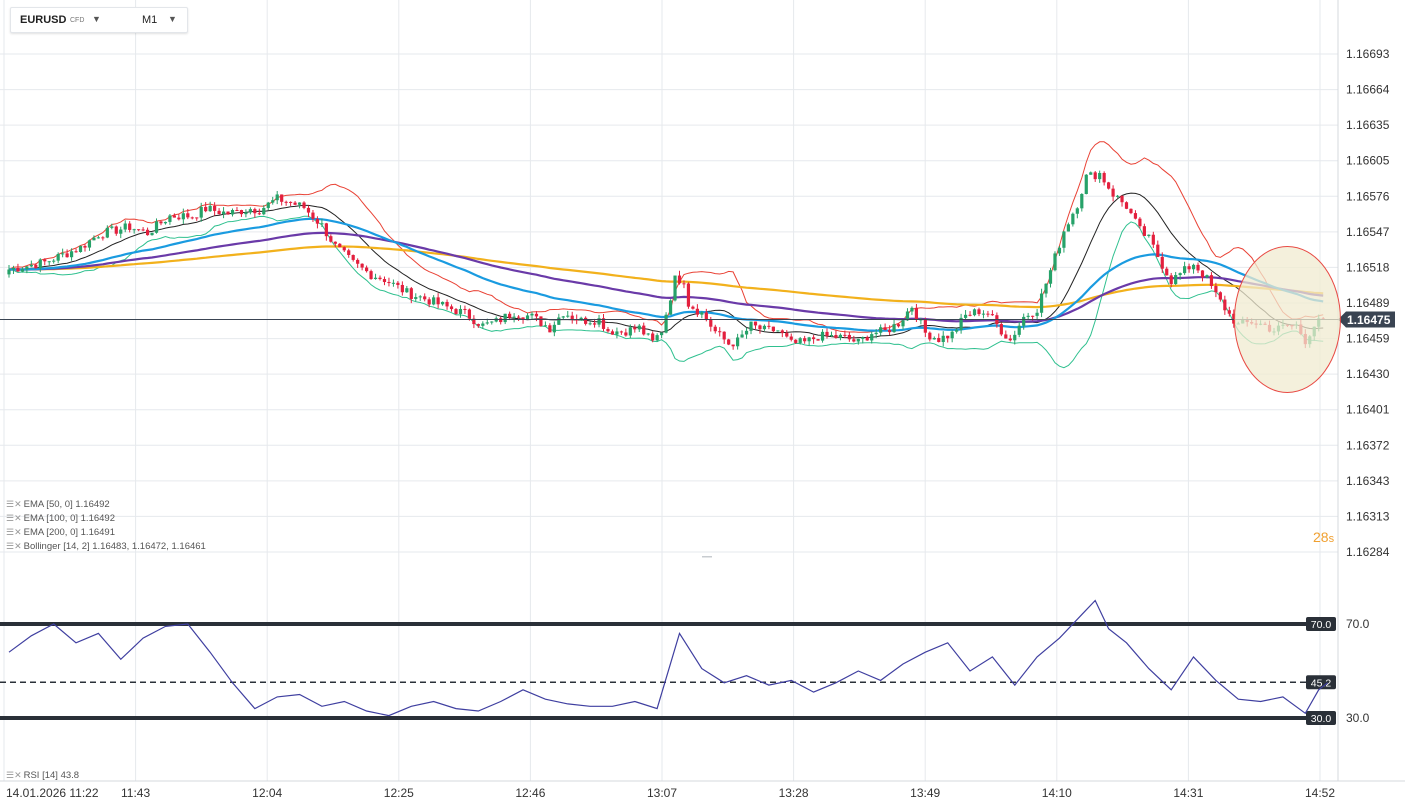 Image resolution: width=1405 pixels, height=809 pixels. I want to click on price-tick-label: 1.16430, so click(1368, 374).